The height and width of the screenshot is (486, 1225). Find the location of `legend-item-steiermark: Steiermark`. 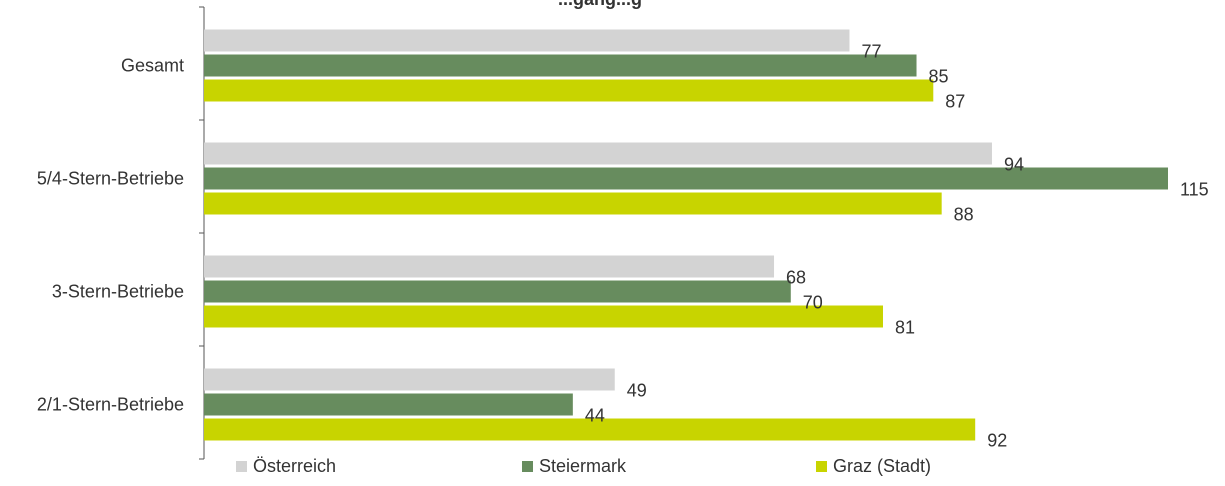

legend-item-steiermark: Steiermark is located at coordinates (574, 466).